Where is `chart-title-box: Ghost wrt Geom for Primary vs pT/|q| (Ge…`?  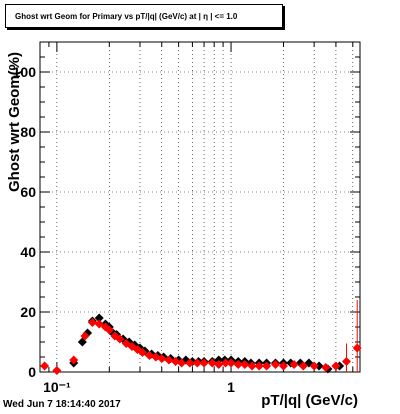 chart-title-box: Ghost wrt Geom for Primary vs pT/|q| (Ge… is located at coordinates (144, 16).